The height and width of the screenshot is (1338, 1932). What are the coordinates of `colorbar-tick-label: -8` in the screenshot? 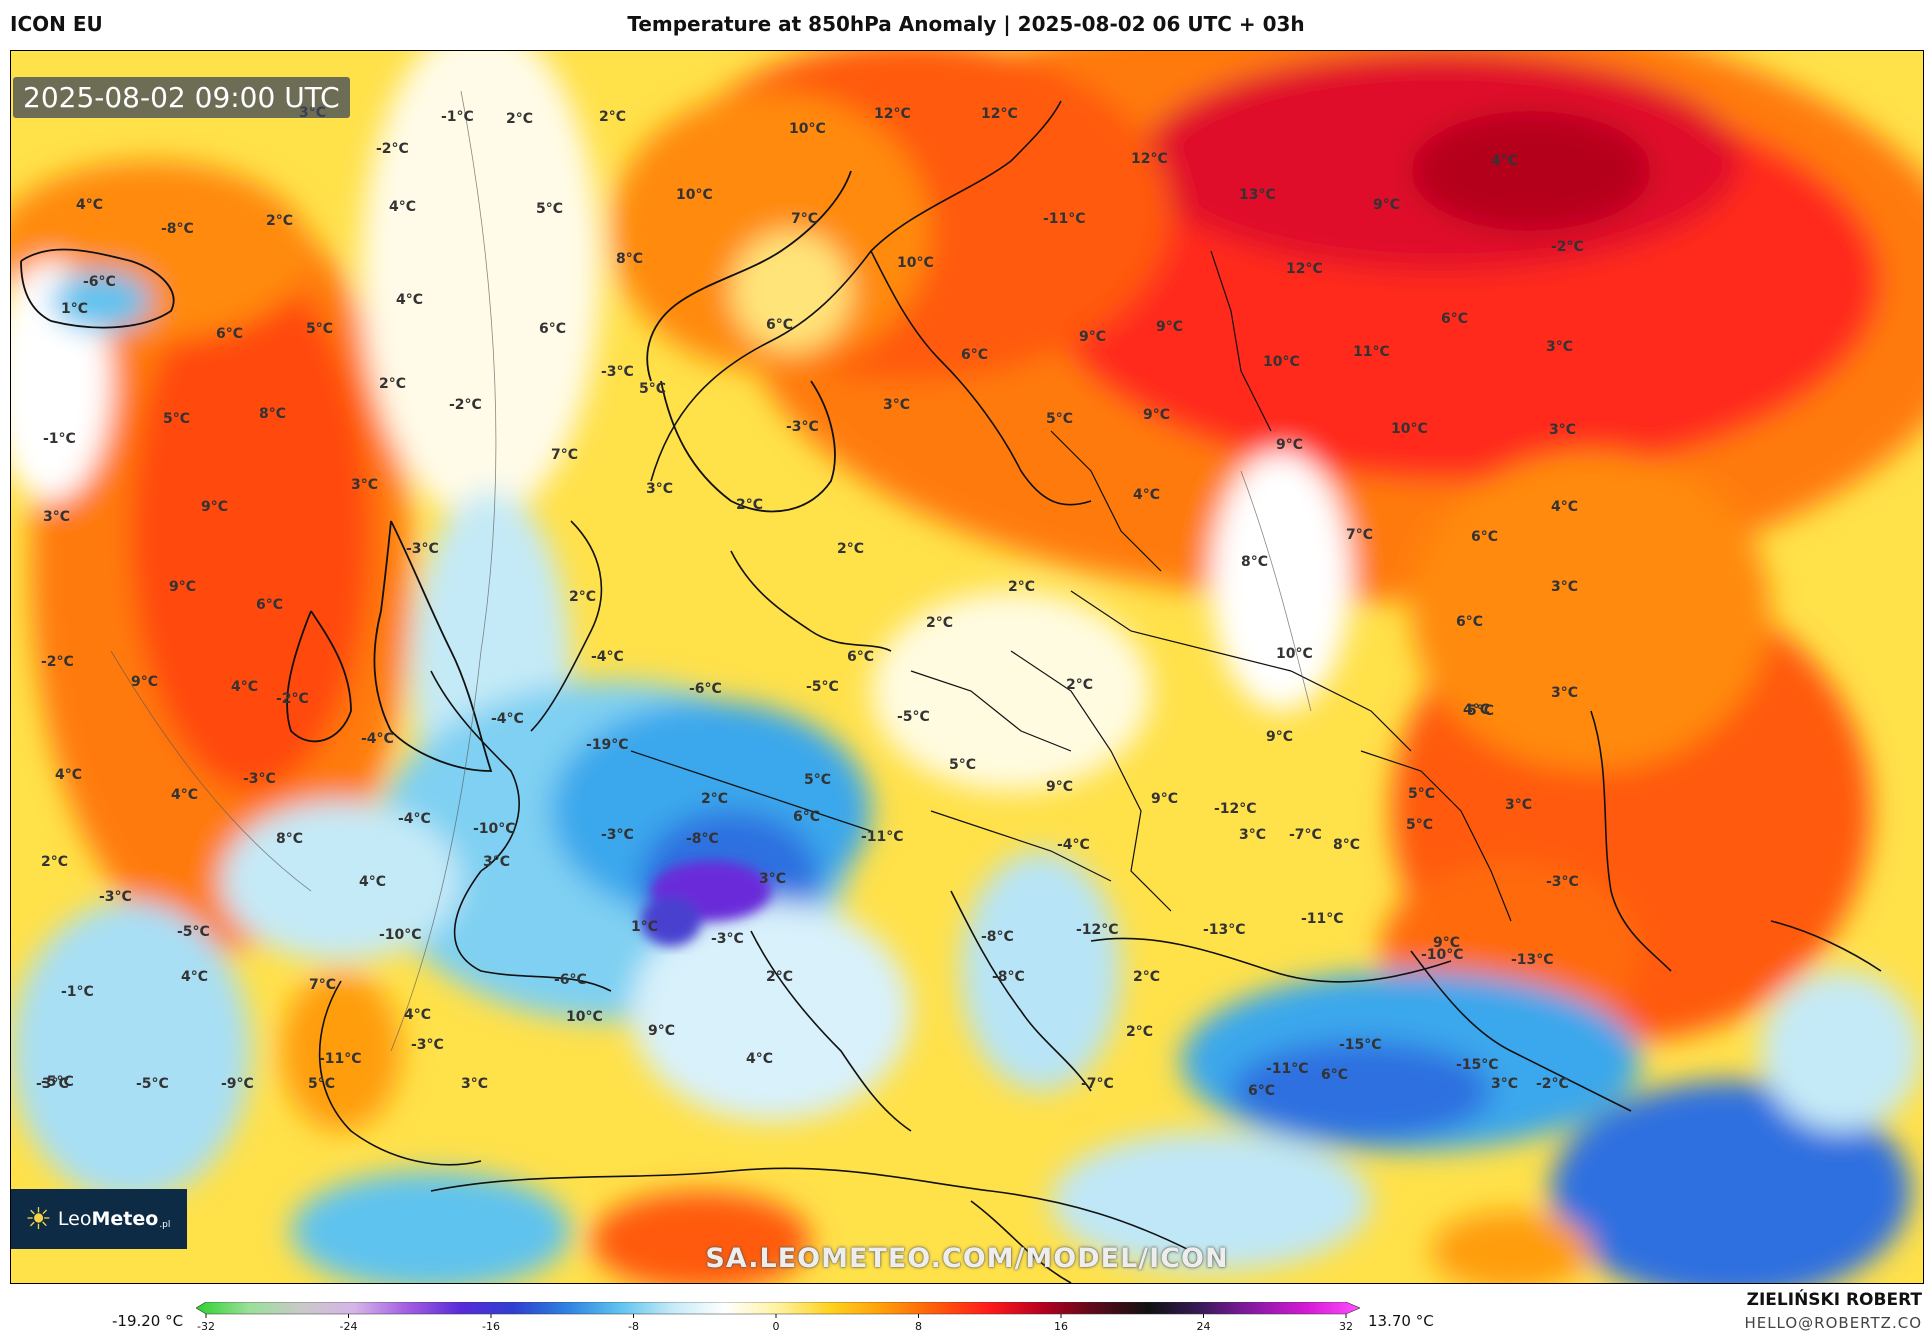 It's located at (633, 1326).